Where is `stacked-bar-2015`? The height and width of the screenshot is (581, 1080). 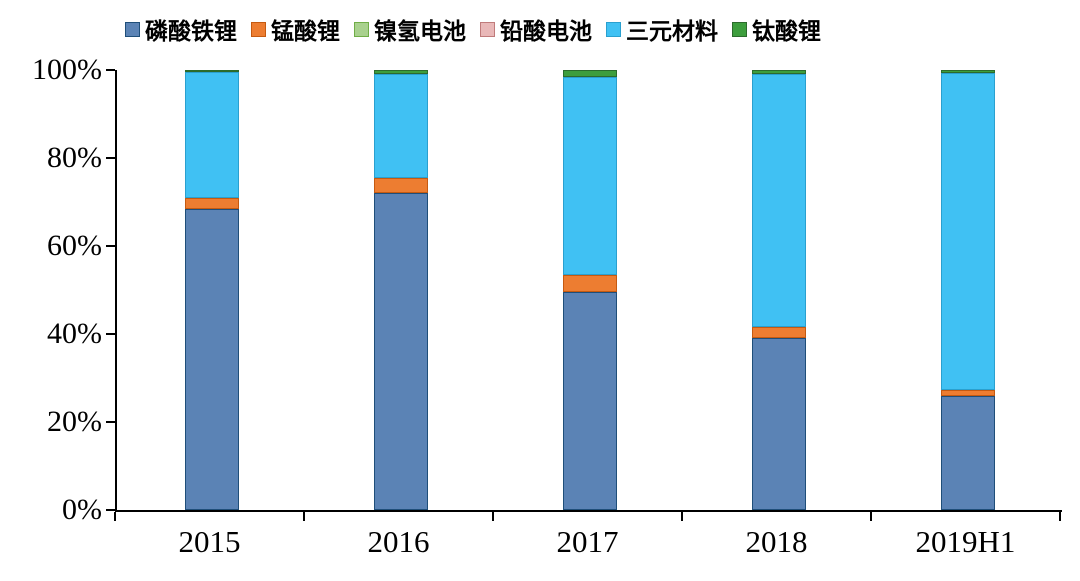
stacked-bar-2015 is located at coordinates (211, 290).